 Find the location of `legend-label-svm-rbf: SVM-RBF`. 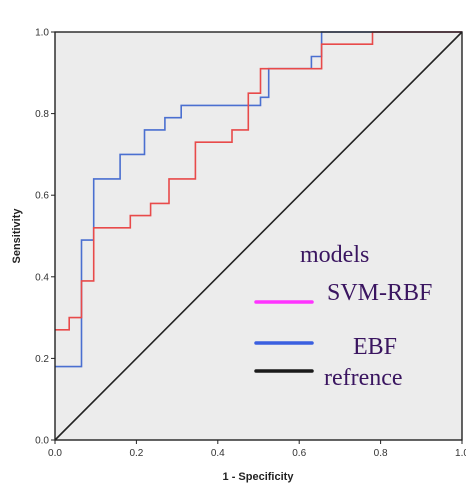

legend-label-svm-rbf: SVM-RBF is located at coordinates (379, 293).